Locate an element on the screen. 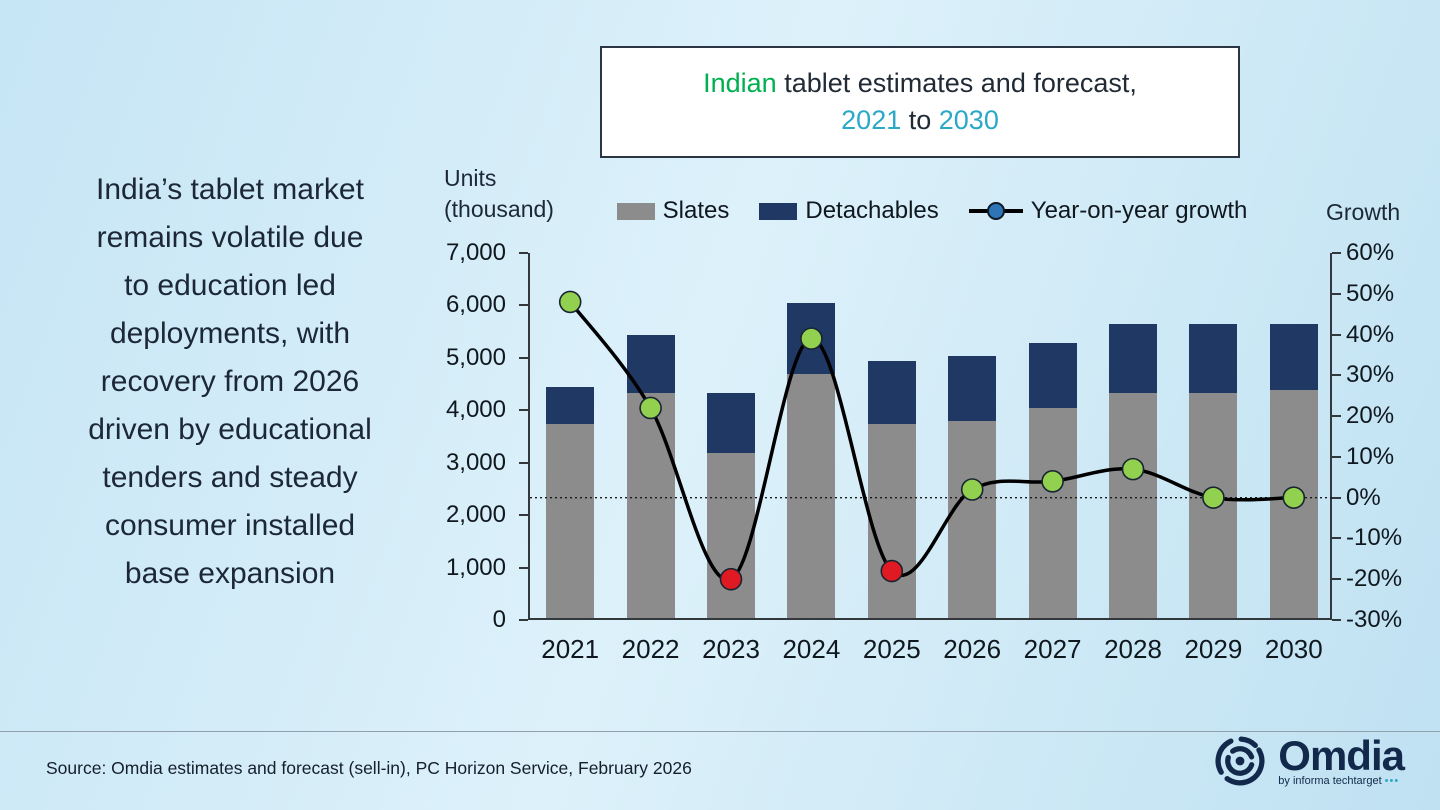  bar-detachables-2028 is located at coordinates (1133, 358).